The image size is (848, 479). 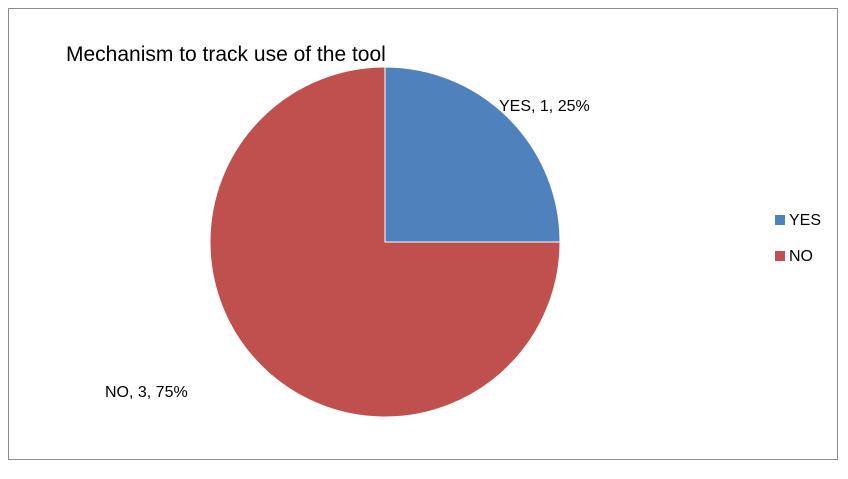 I want to click on legend-swatch-yes, so click(x=780, y=220).